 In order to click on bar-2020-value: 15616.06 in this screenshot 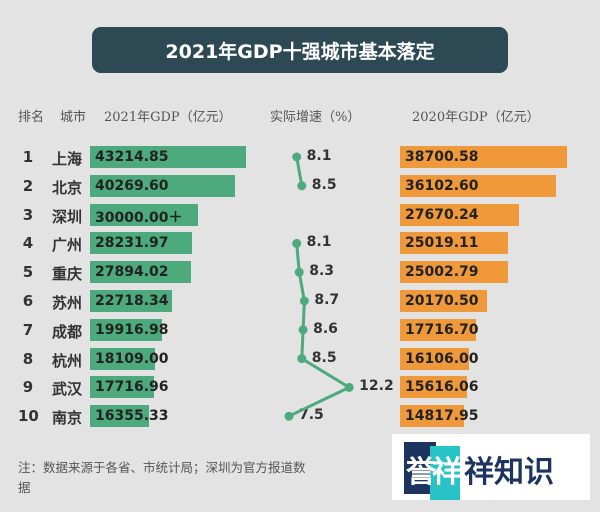, I will do `click(442, 387)`.